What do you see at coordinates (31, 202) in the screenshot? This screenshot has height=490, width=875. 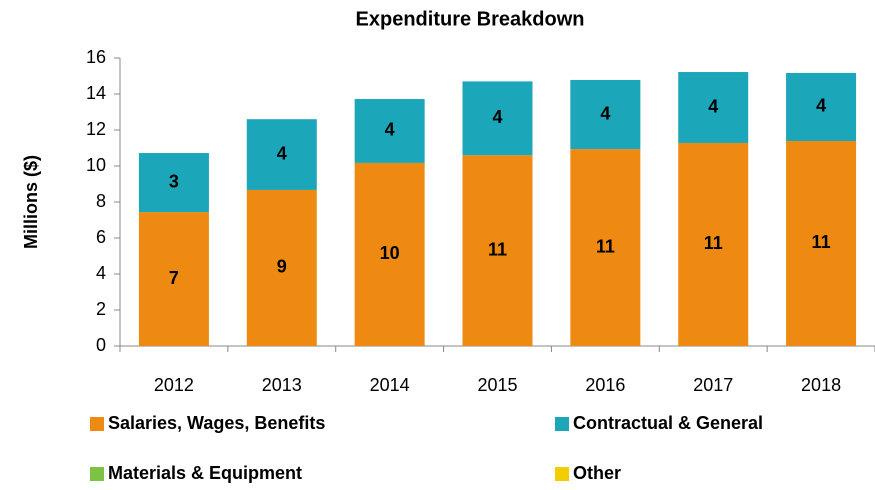 I see `y-axis-title: Millions ($)` at bounding box center [31, 202].